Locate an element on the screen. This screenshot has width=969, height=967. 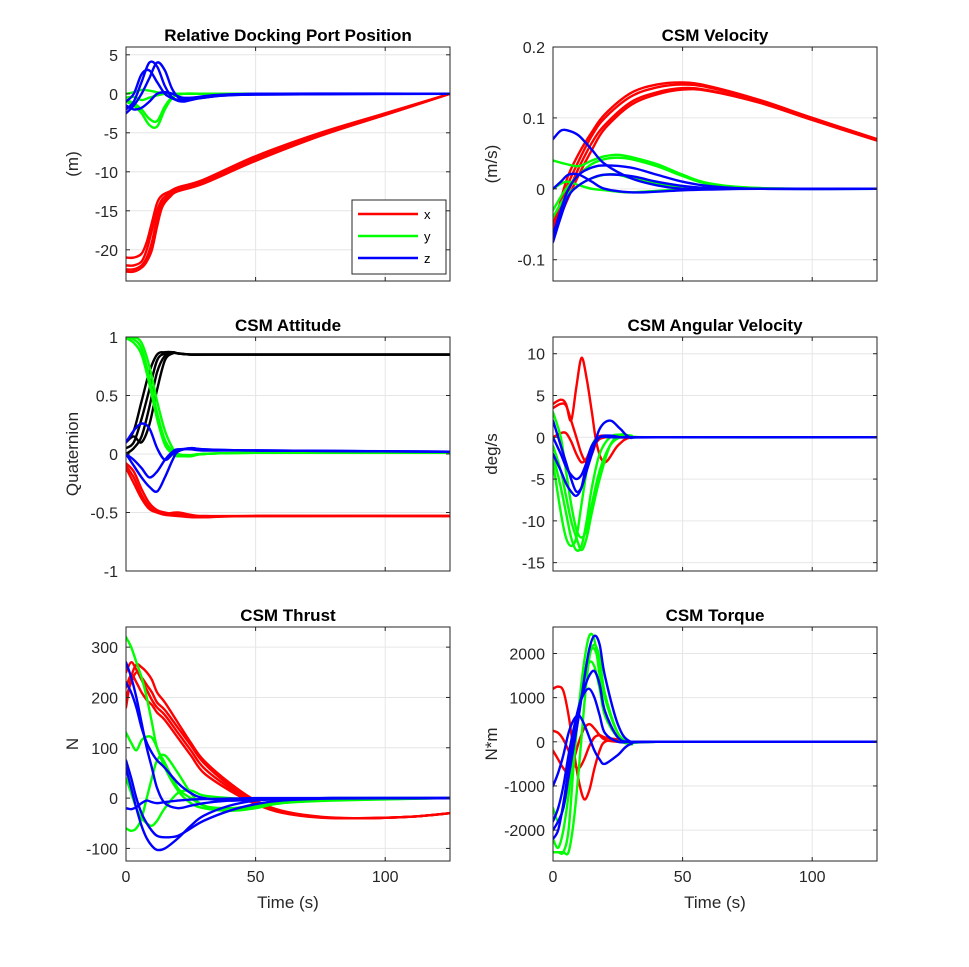
y-tick-label: 0.2 is located at coordinates (534, 48).